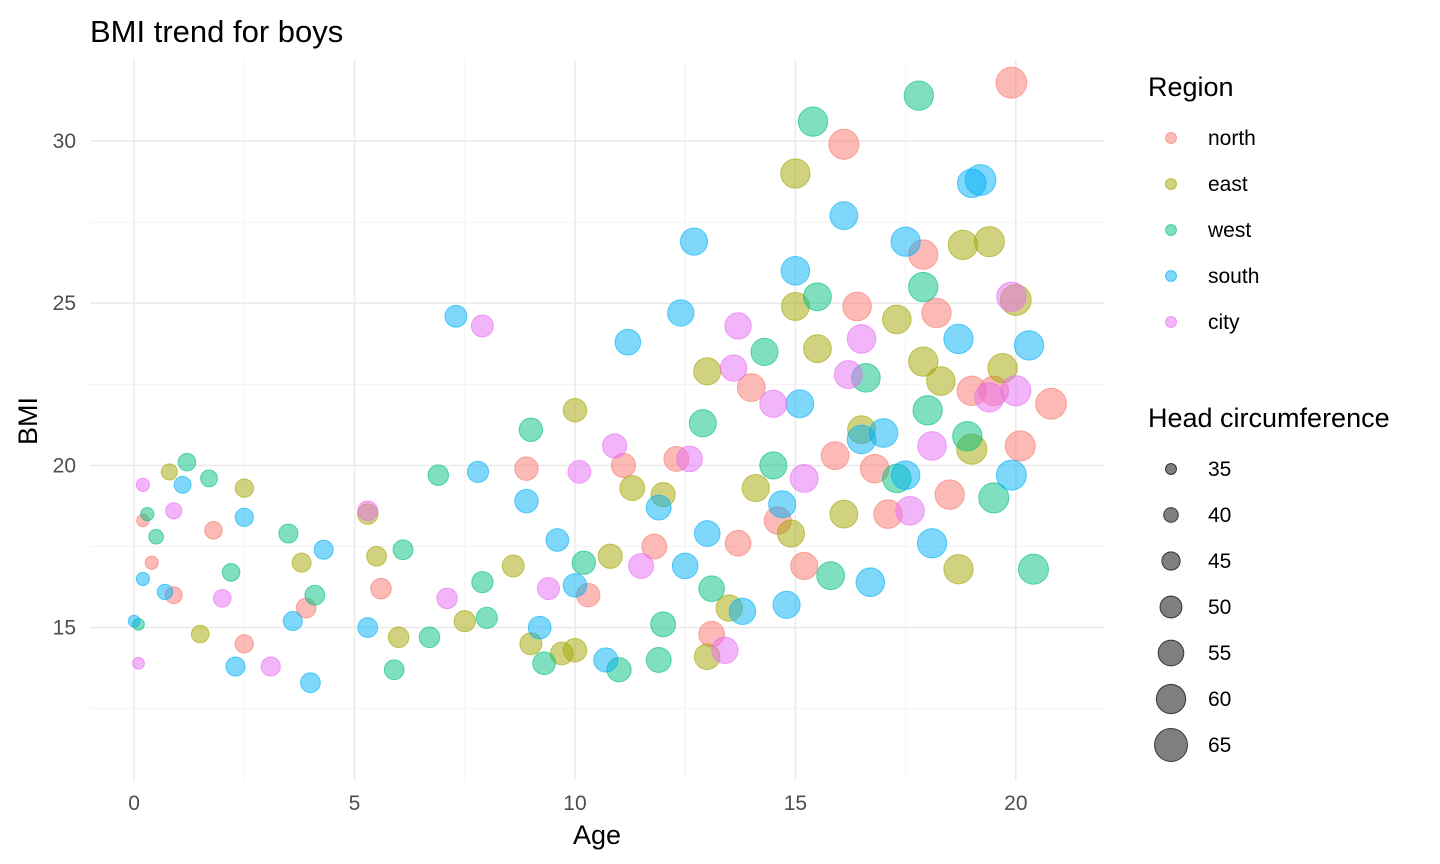 Image resolution: width=1440 pixels, height=864 pixels. I want to click on x-tick-label: 15, so click(795, 803).